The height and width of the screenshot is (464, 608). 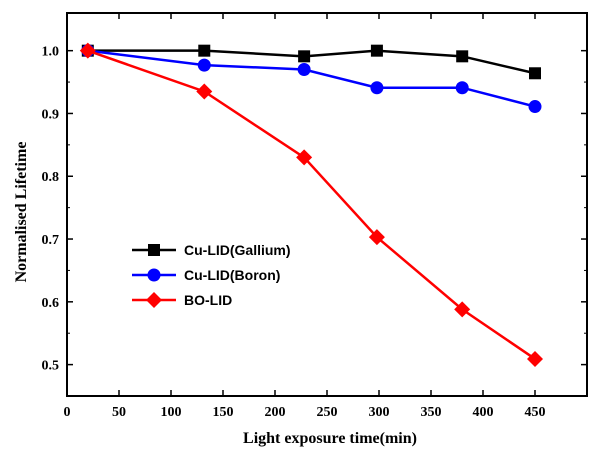 What do you see at coordinates (51, 114) in the screenshot?
I see `y-tick-label: 0.9` at bounding box center [51, 114].